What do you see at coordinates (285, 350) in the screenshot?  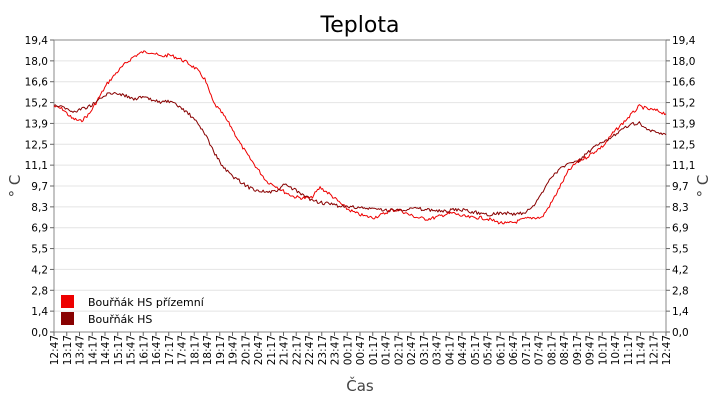 I see `x-tick-label: 21:47` at bounding box center [285, 350].